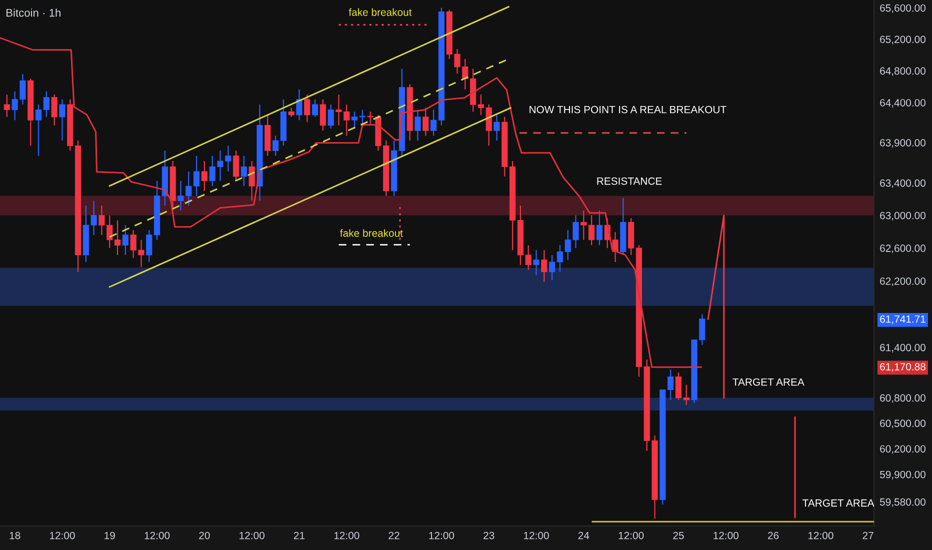 The image size is (932, 550). Describe the element at coordinates (903, 8) in the screenshot. I see `y-tick-label: 65,600.00` at that location.